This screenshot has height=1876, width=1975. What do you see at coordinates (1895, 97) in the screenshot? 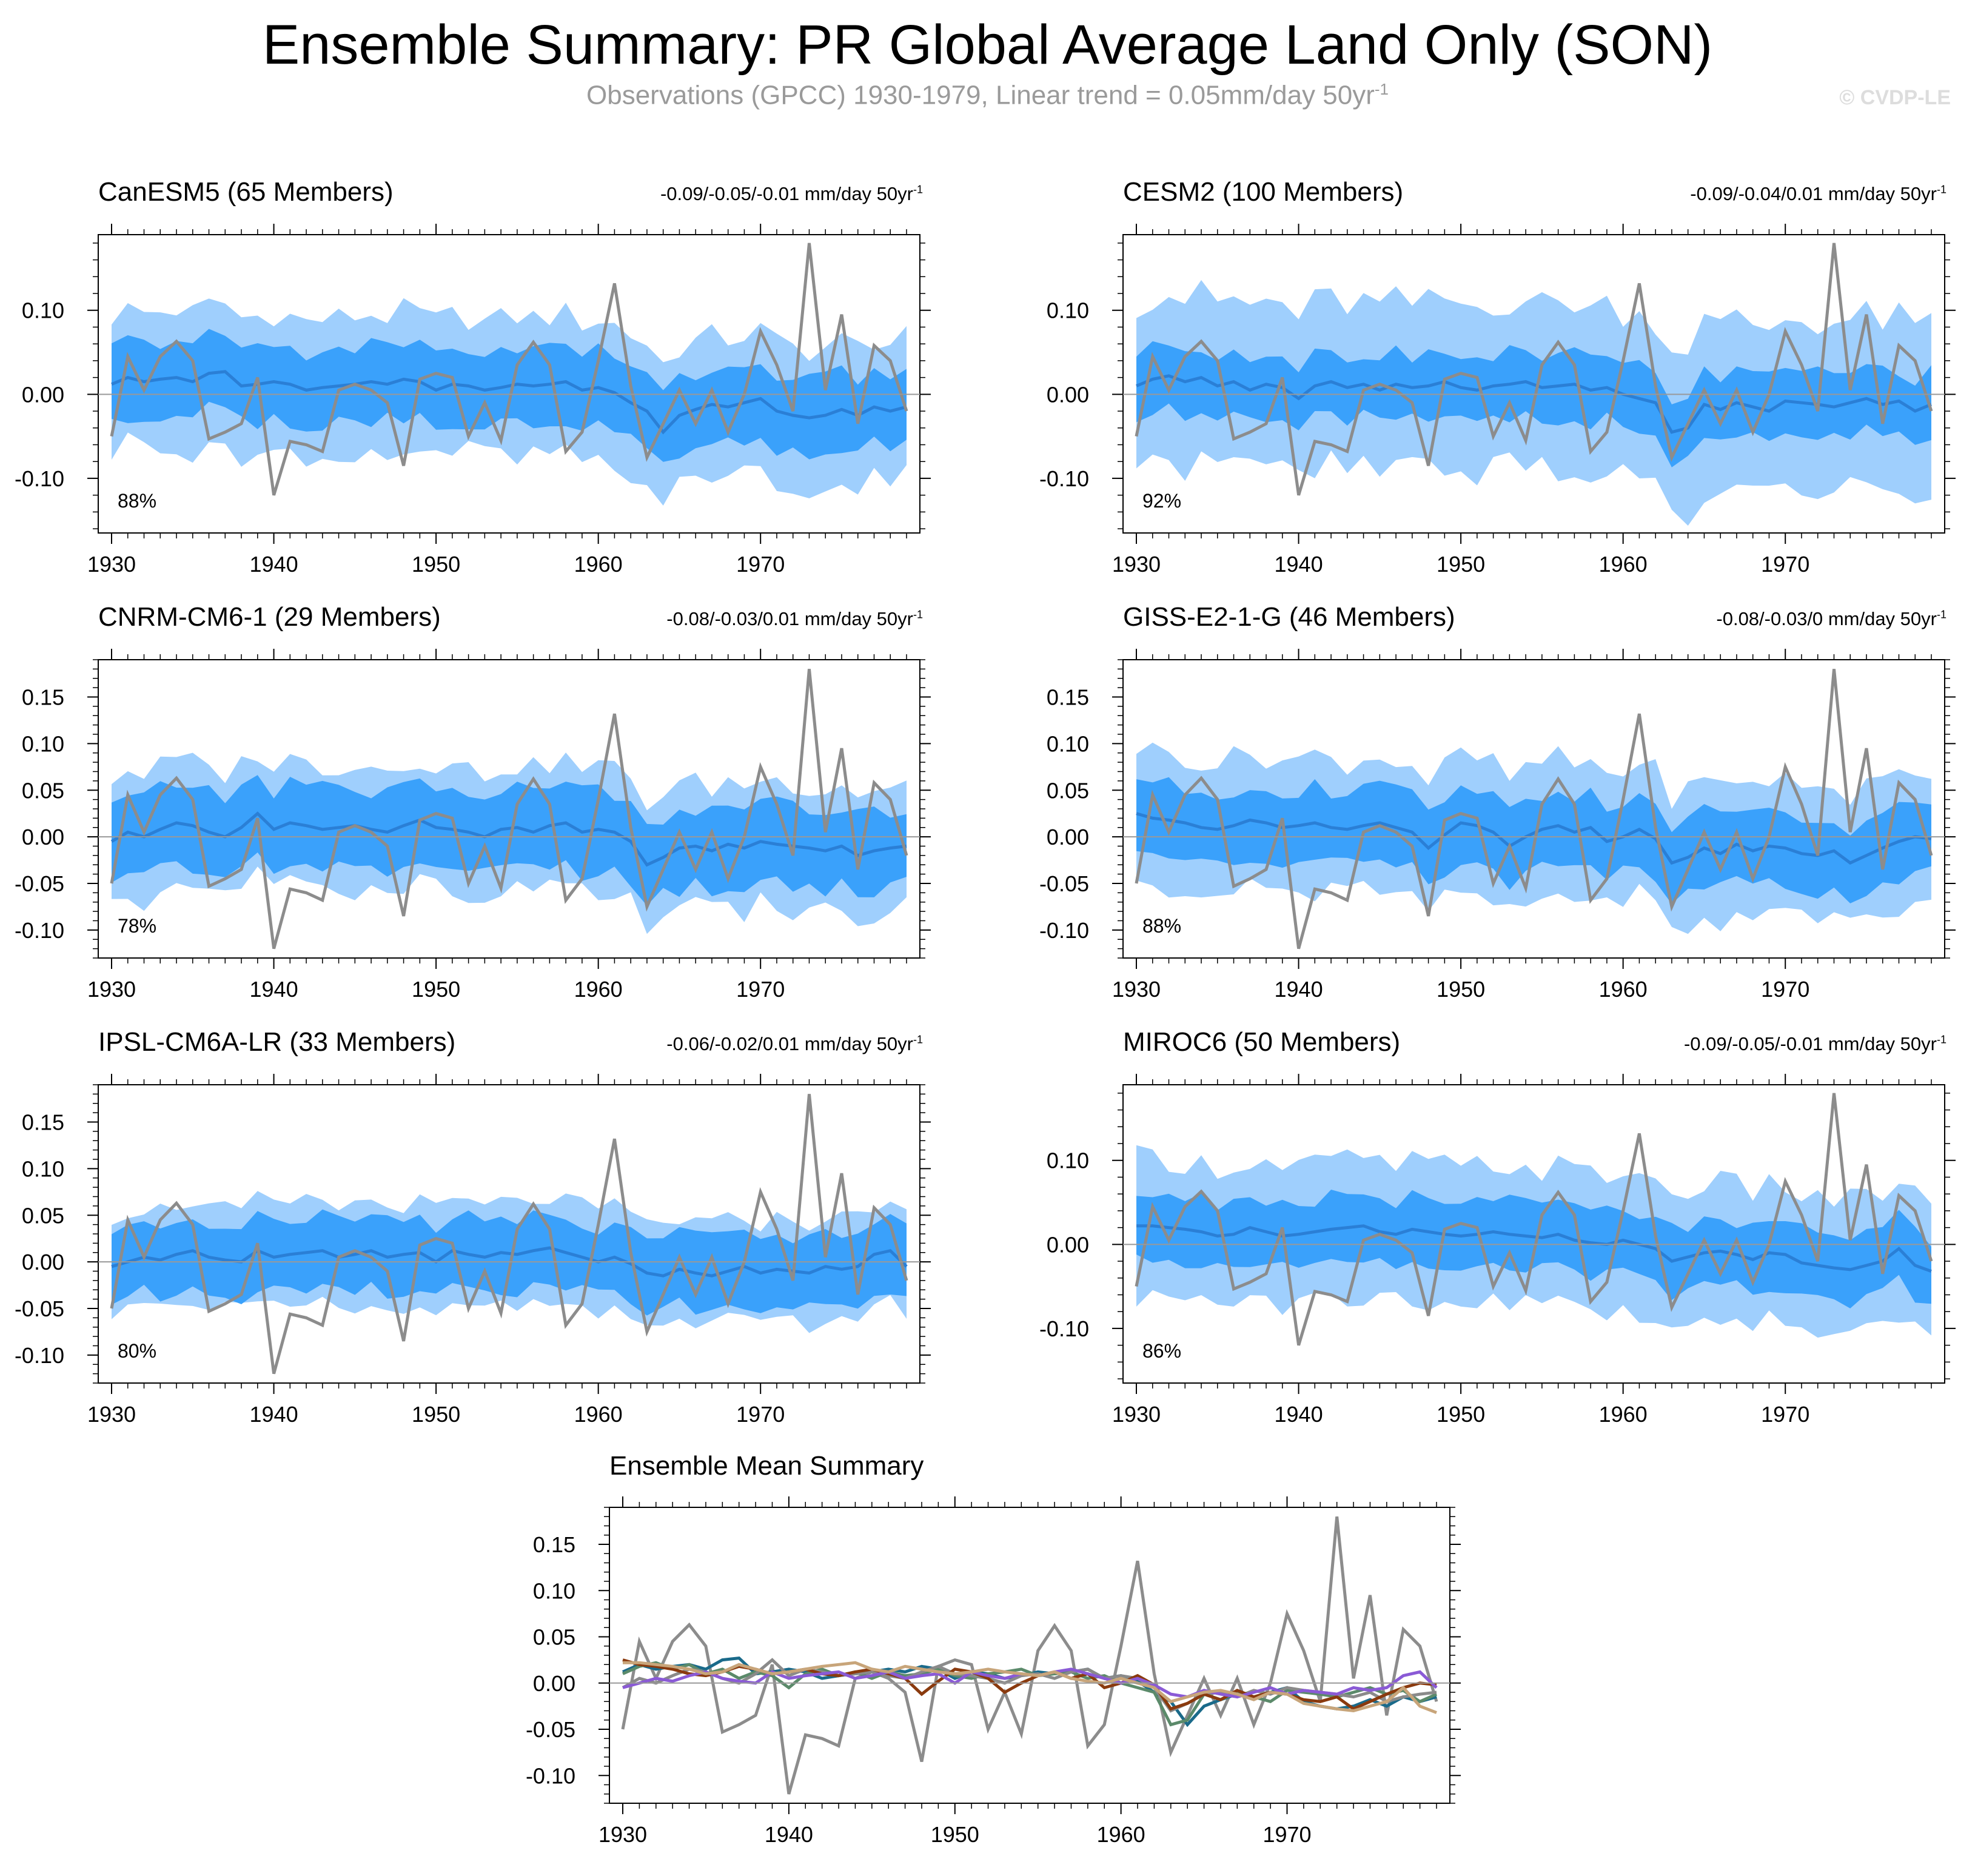
I see `watermark: © CVDP-LE` at bounding box center [1895, 97].